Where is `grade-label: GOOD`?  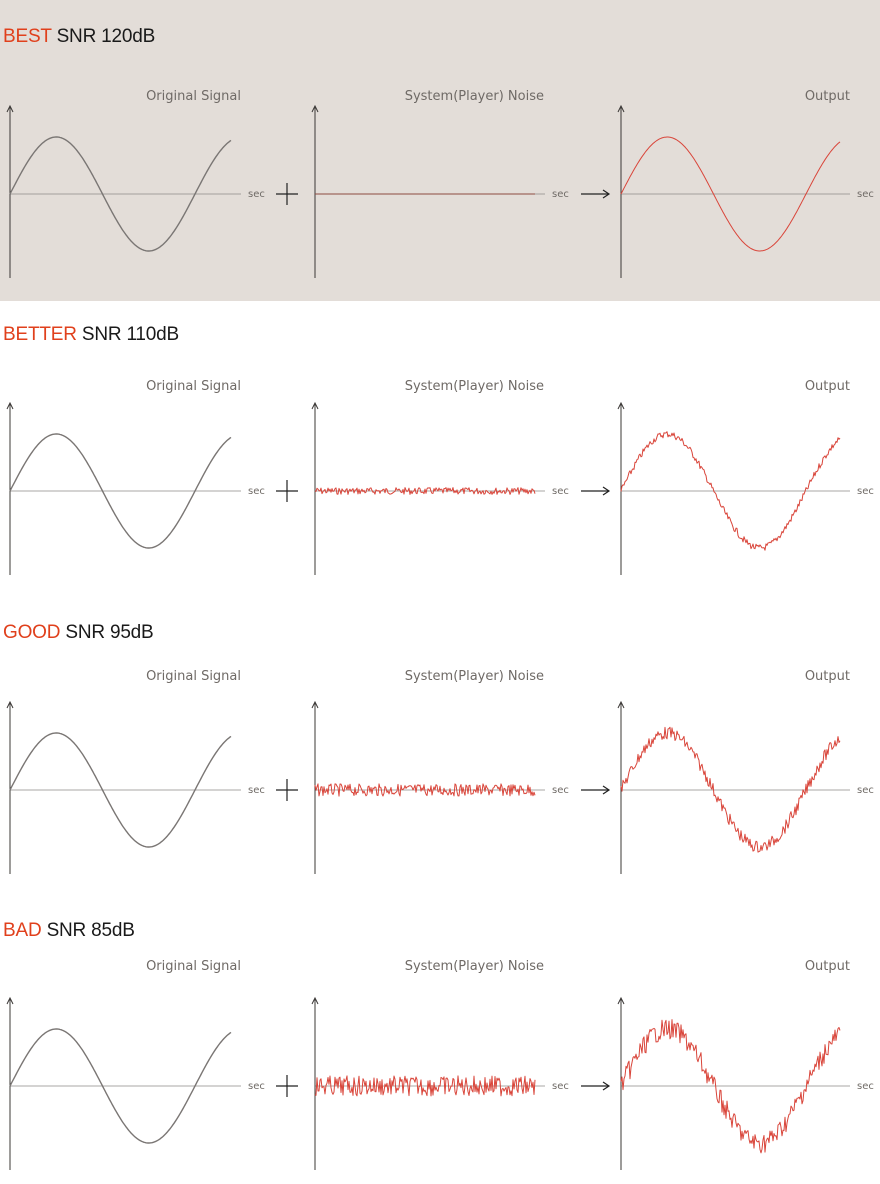 grade-label: GOOD is located at coordinates (32, 632).